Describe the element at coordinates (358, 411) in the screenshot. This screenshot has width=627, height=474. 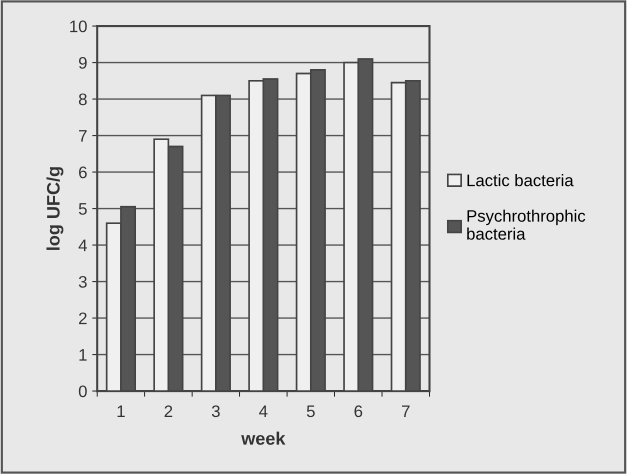
I see `x-tick-label: 6` at that location.